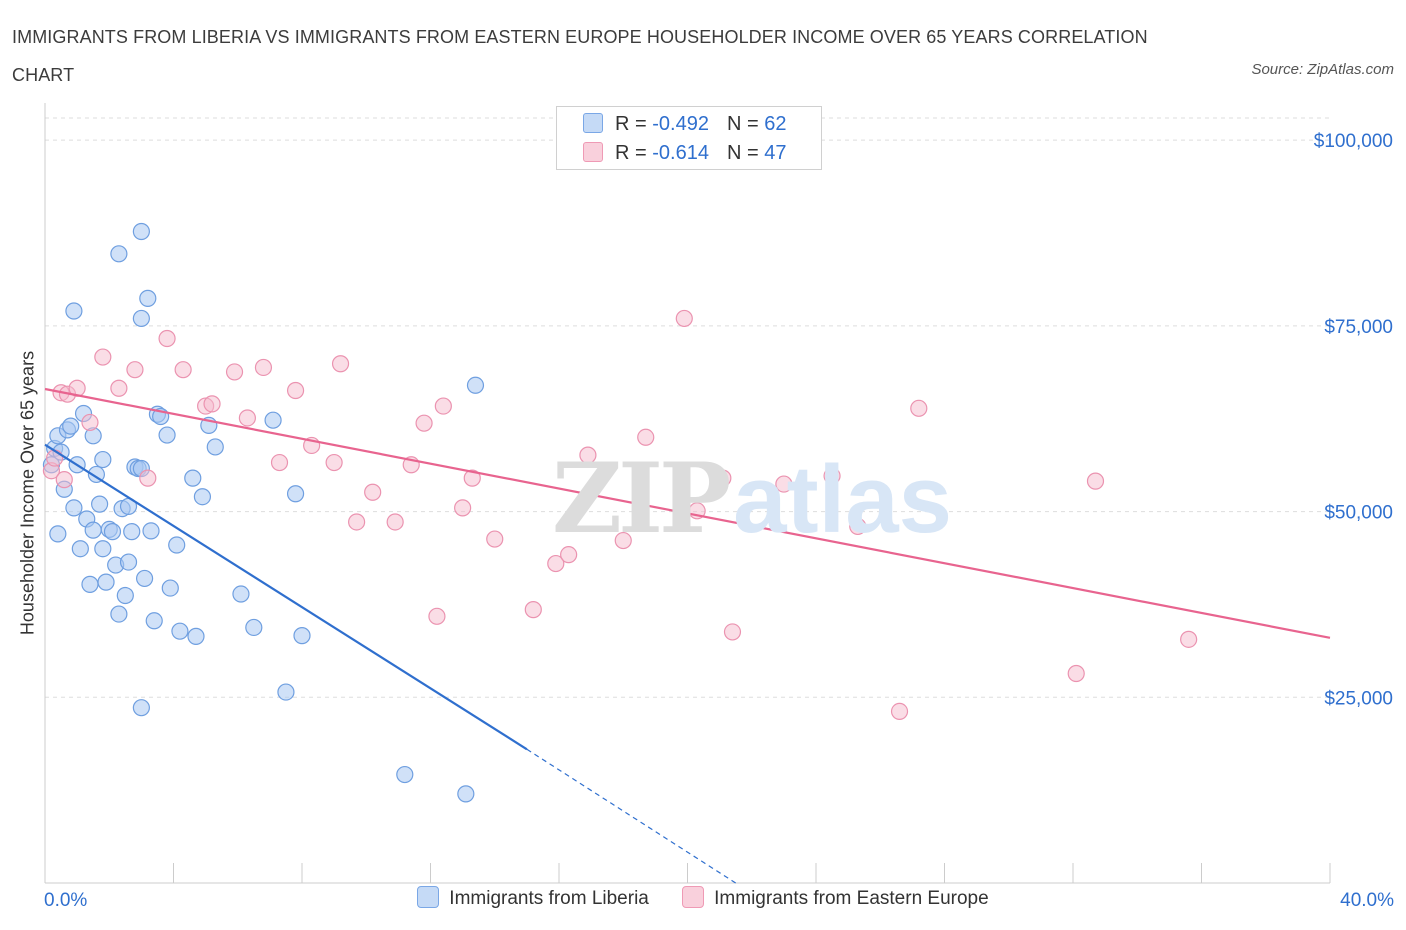 Image resolution: width=1406 pixels, height=930 pixels. What do you see at coordinates (851, 899) in the screenshot?
I see `legend-label-eastern-europe: Immigrants from Eastern Europe` at bounding box center [851, 899].